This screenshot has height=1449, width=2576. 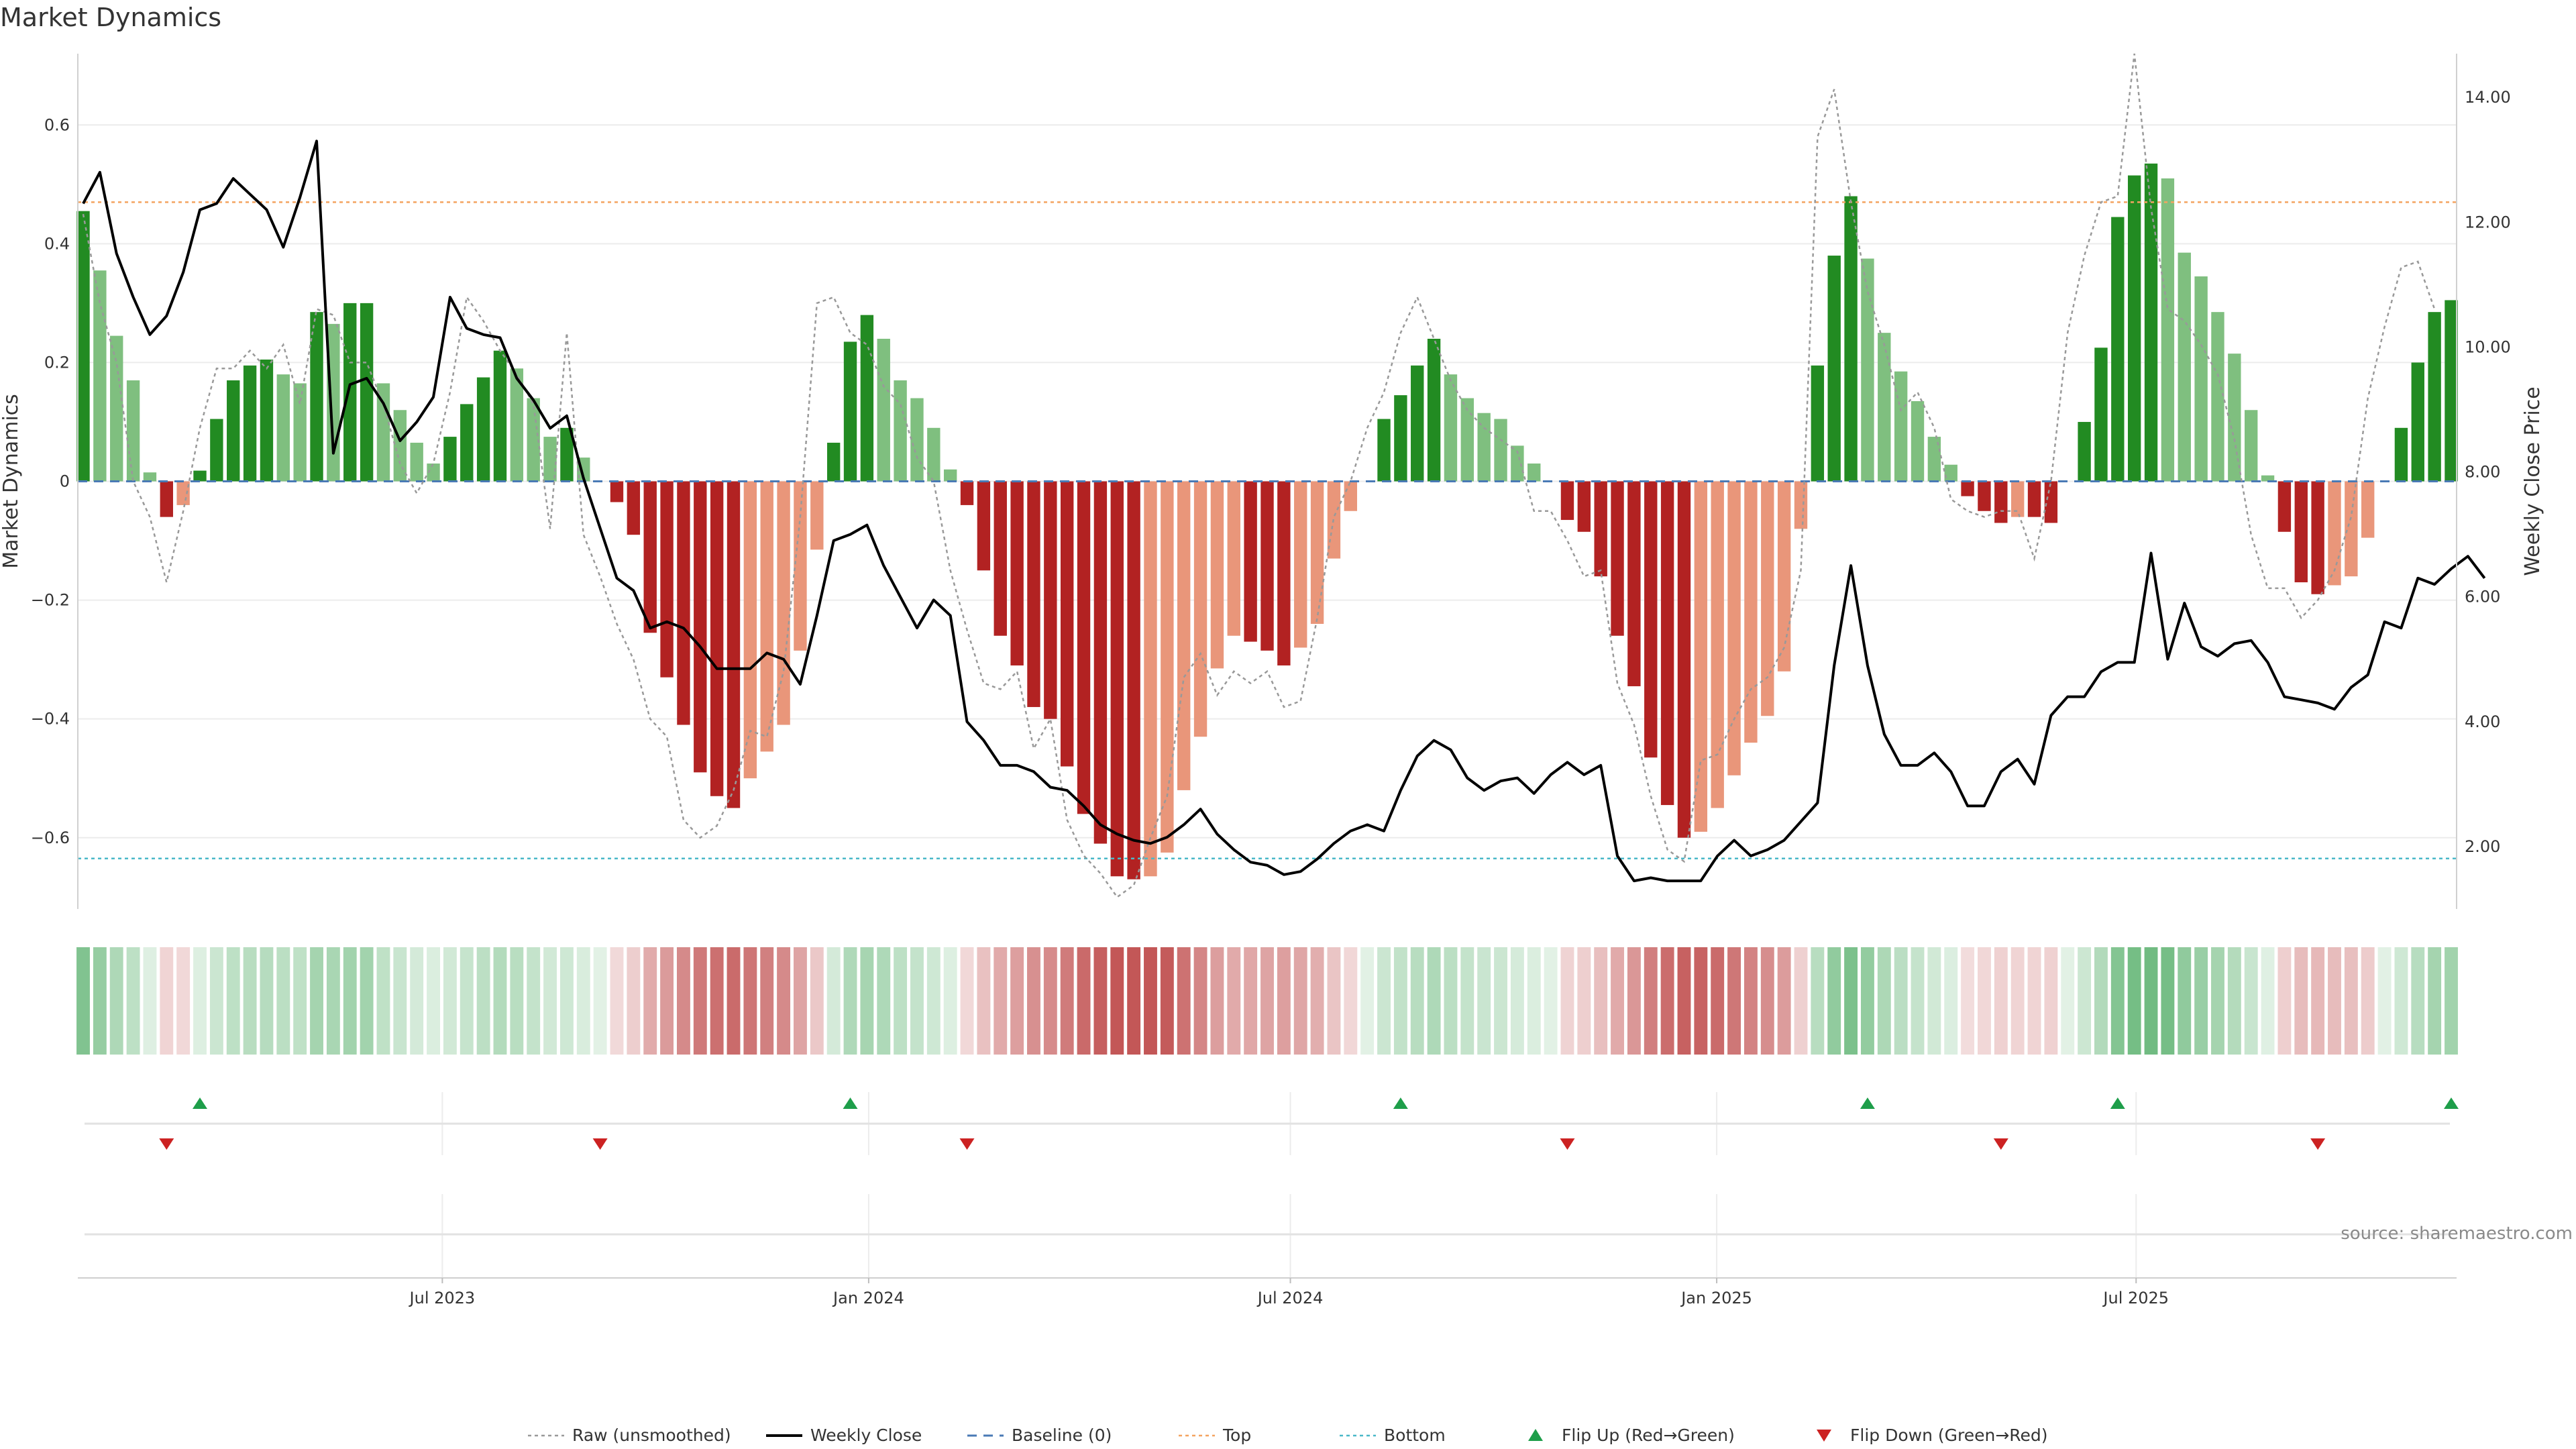 I want to click on legend-label: Top, so click(x=1236, y=1435).